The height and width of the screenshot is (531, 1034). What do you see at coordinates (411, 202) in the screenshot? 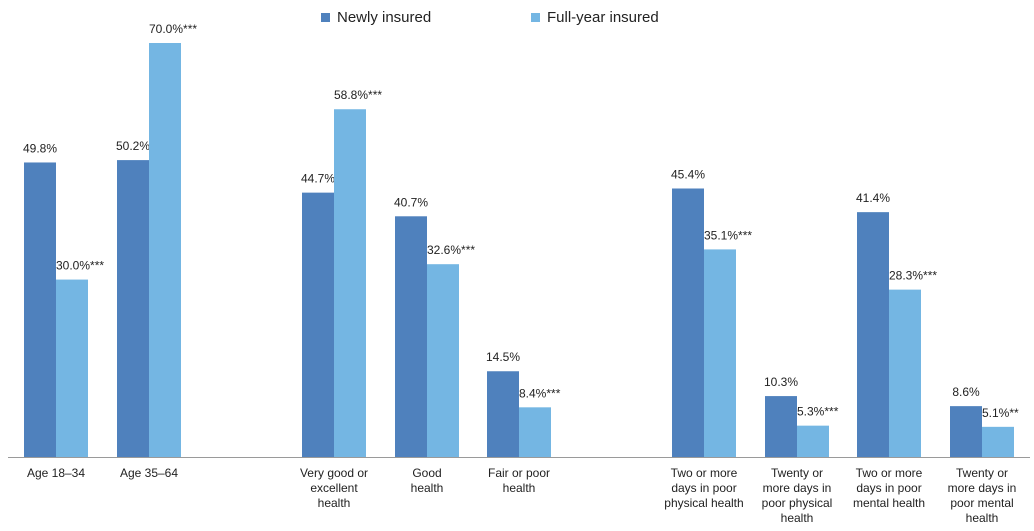
I see `data-label-g1-c1-s0: 40.7%` at bounding box center [411, 202].